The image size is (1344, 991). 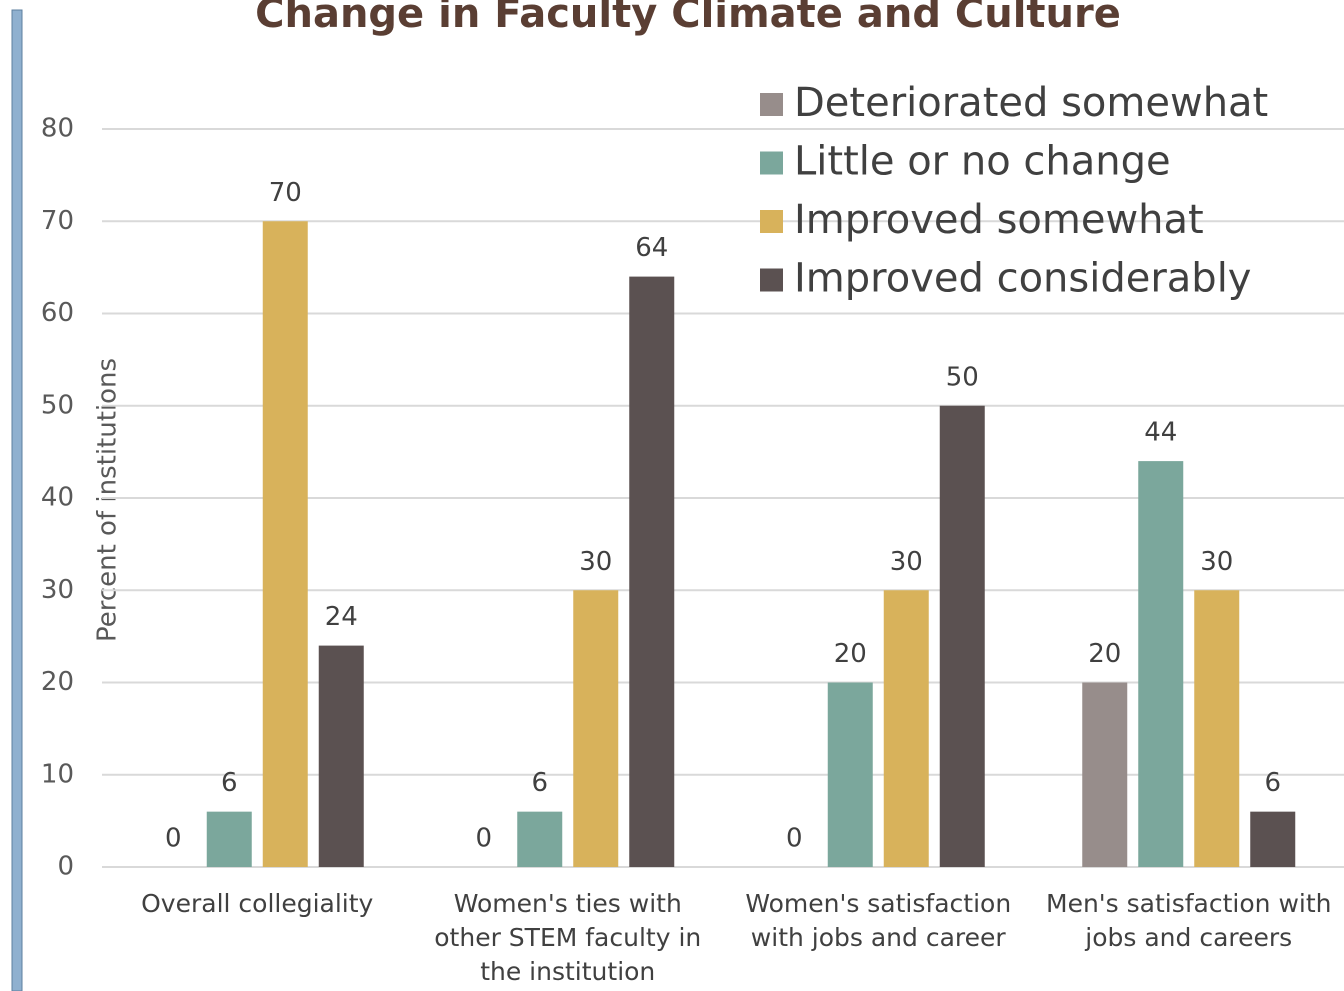 What do you see at coordinates (1189, 920) in the screenshot?
I see `x-tick-label: Men's satisfaction with jobs and careers` at bounding box center [1189, 920].